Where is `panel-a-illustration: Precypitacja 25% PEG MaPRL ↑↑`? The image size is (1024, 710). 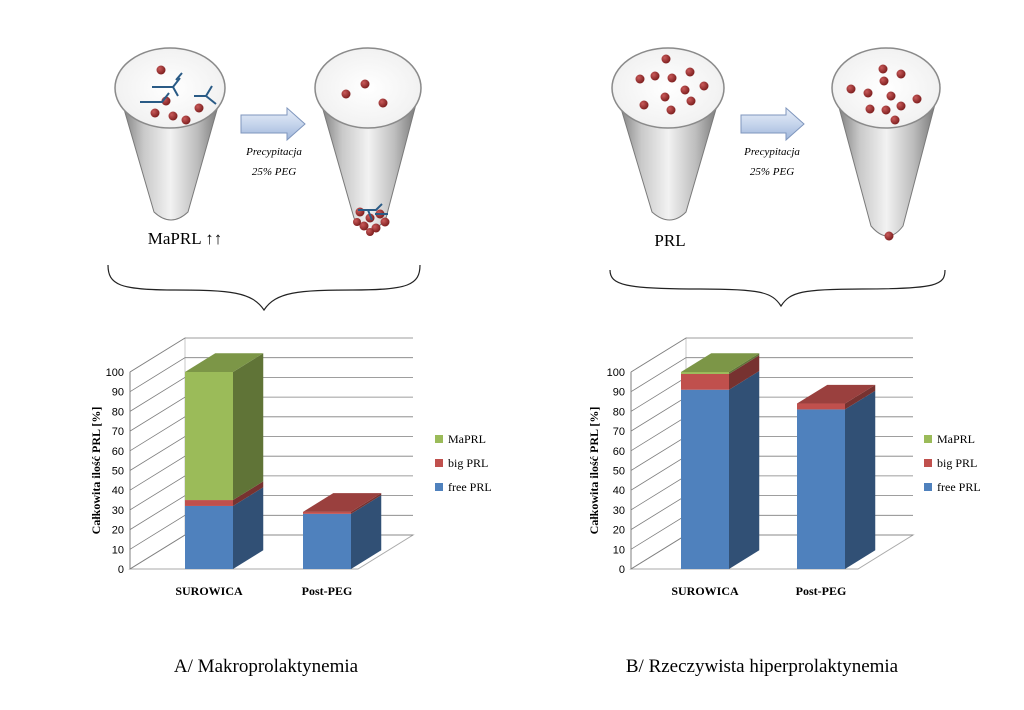 panel-a-illustration: Precypitacja 25% PEG MaPRL ↑↑ is located at coordinates (264, 179).